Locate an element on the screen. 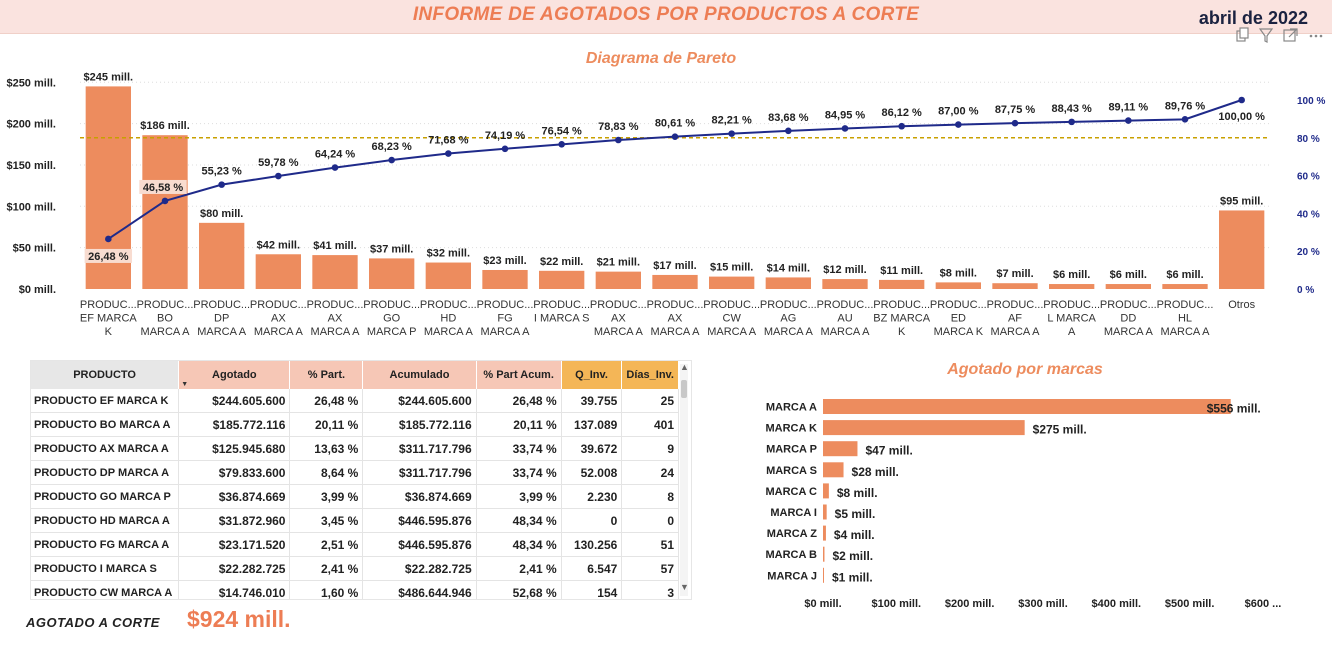 Image resolution: width=1332 pixels, height=648 pixels. cumulative-label: 82,21 % is located at coordinates (731, 121).